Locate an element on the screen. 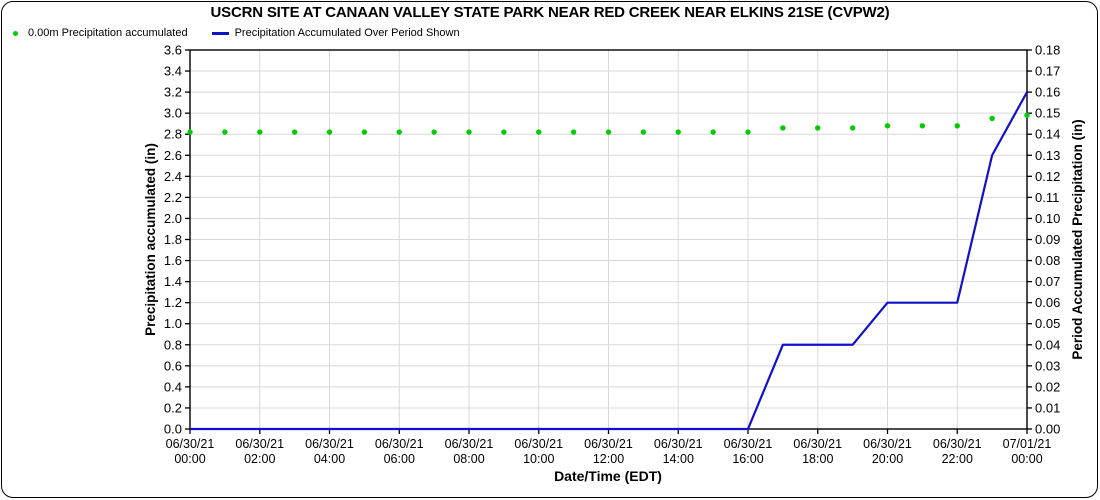 This screenshot has height=500, width=1100. y-left-tick-label: 1.8 is located at coordinates (173, 239).